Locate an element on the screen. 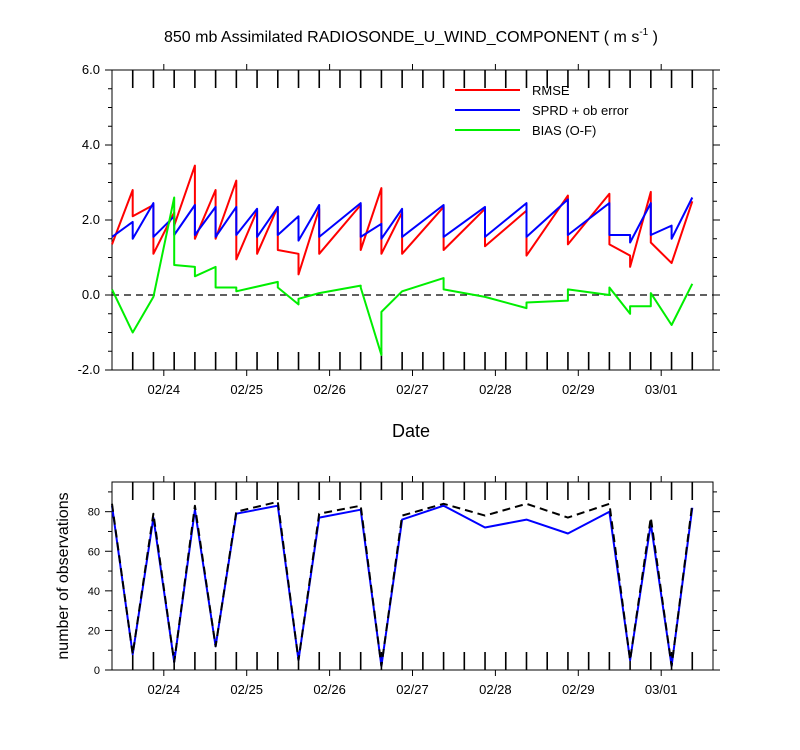  y-tick-label: 4.0 is located at coordinates (91, 144).